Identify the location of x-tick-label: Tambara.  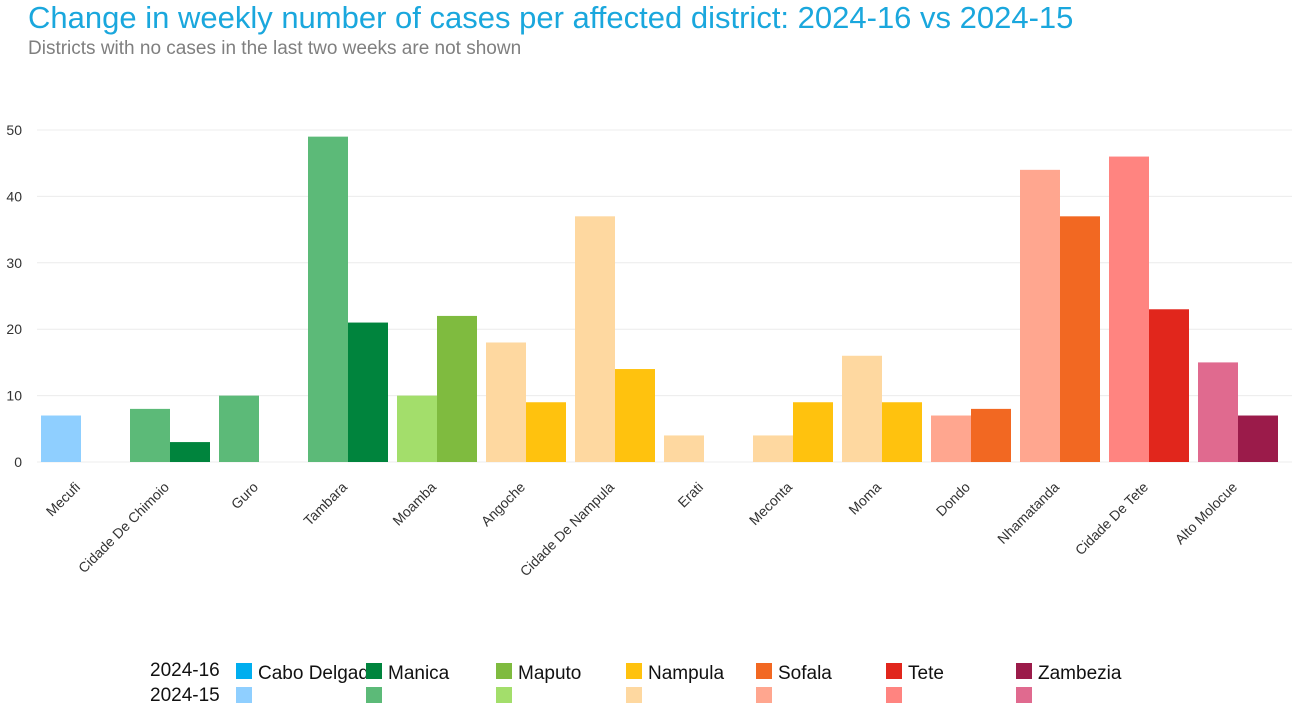
(325, 504).